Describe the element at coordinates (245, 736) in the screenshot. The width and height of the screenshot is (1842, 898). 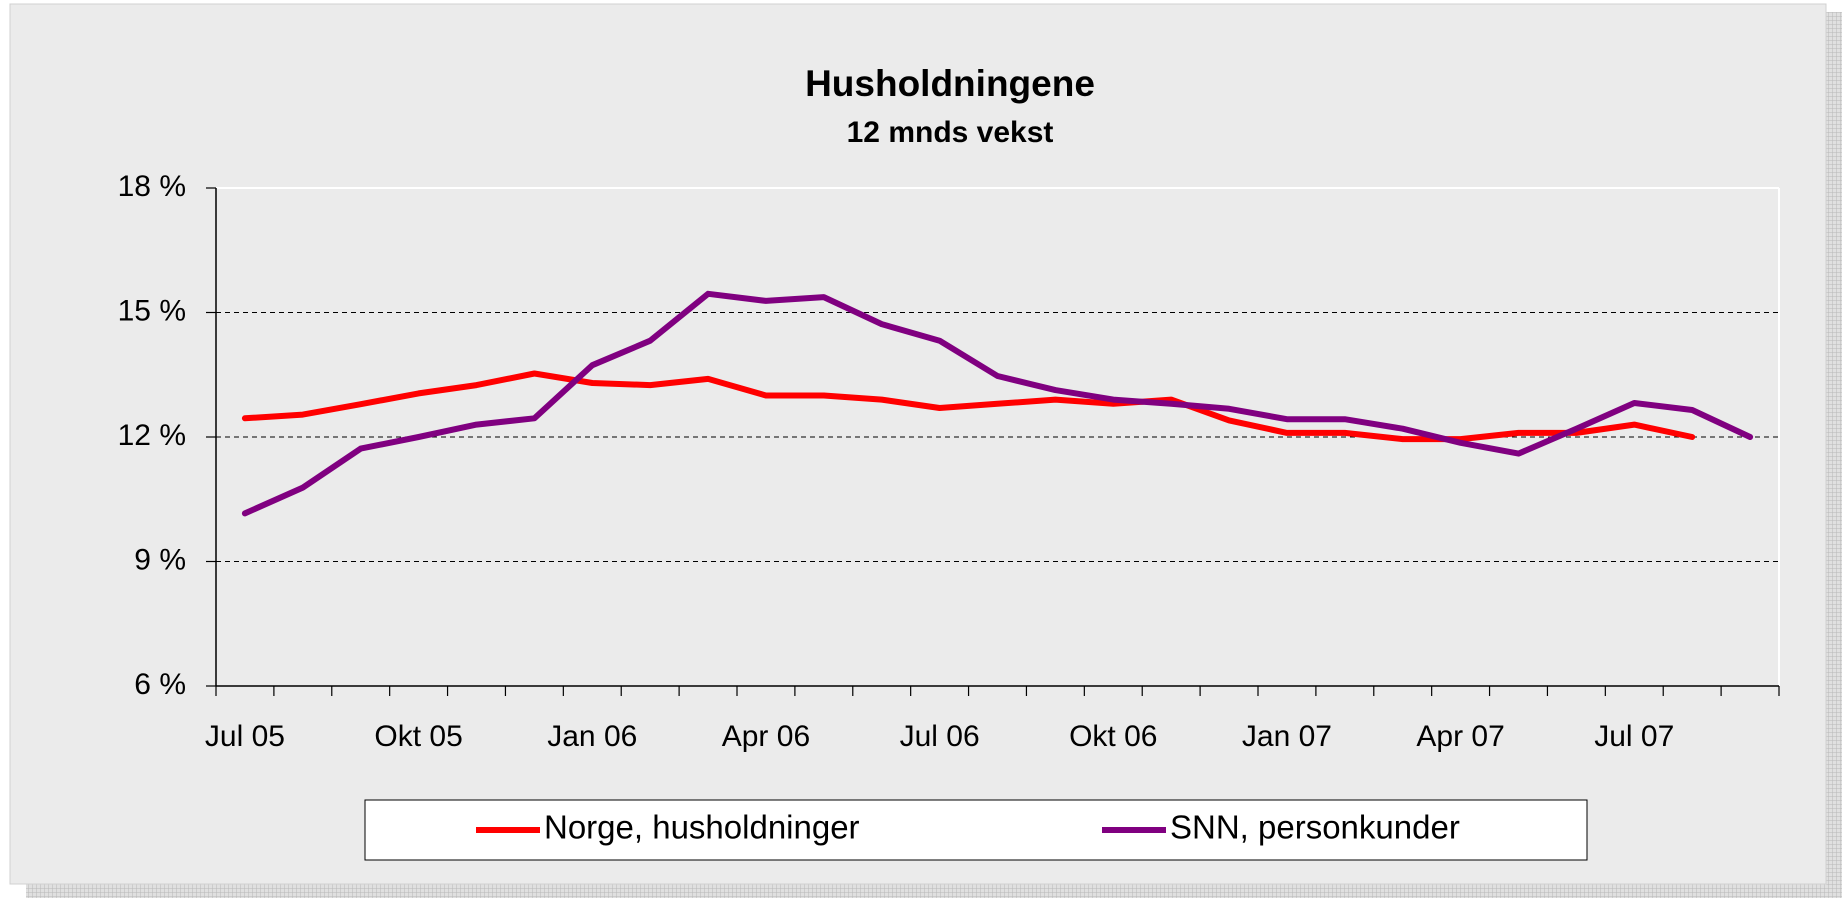
I see `x-tick-label: Jul 05` at that location.